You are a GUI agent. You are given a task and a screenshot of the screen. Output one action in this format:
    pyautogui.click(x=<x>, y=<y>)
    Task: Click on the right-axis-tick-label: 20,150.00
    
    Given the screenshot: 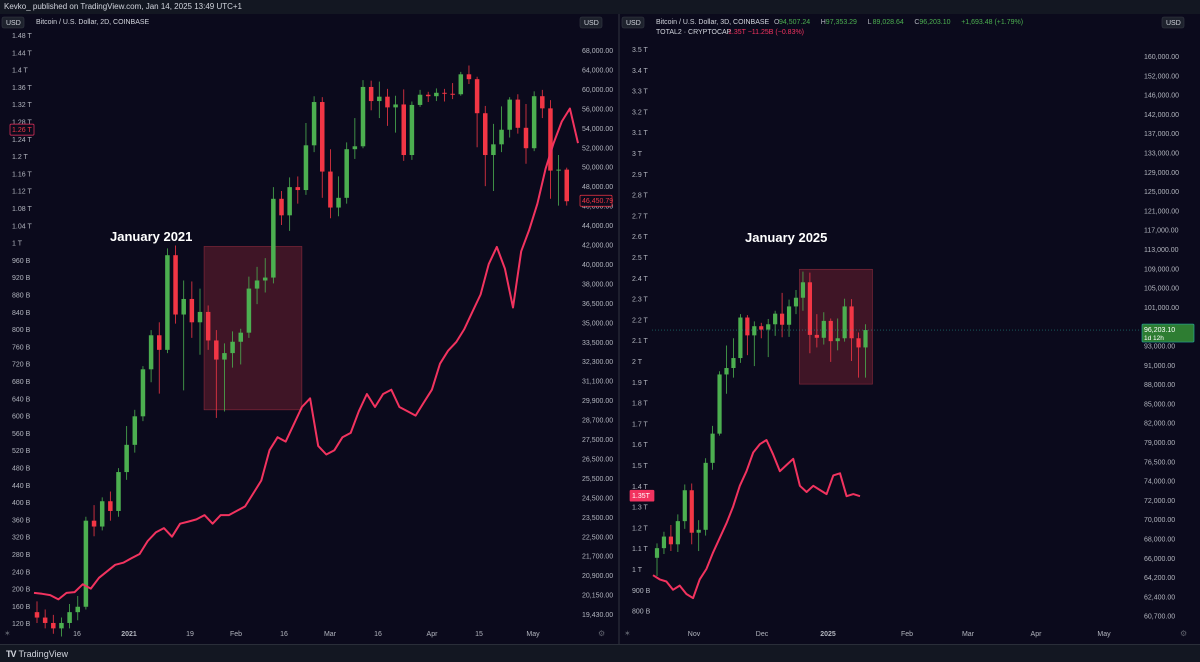 What is the action you would take?
    pyautogui.click(x=597, y=596)
    